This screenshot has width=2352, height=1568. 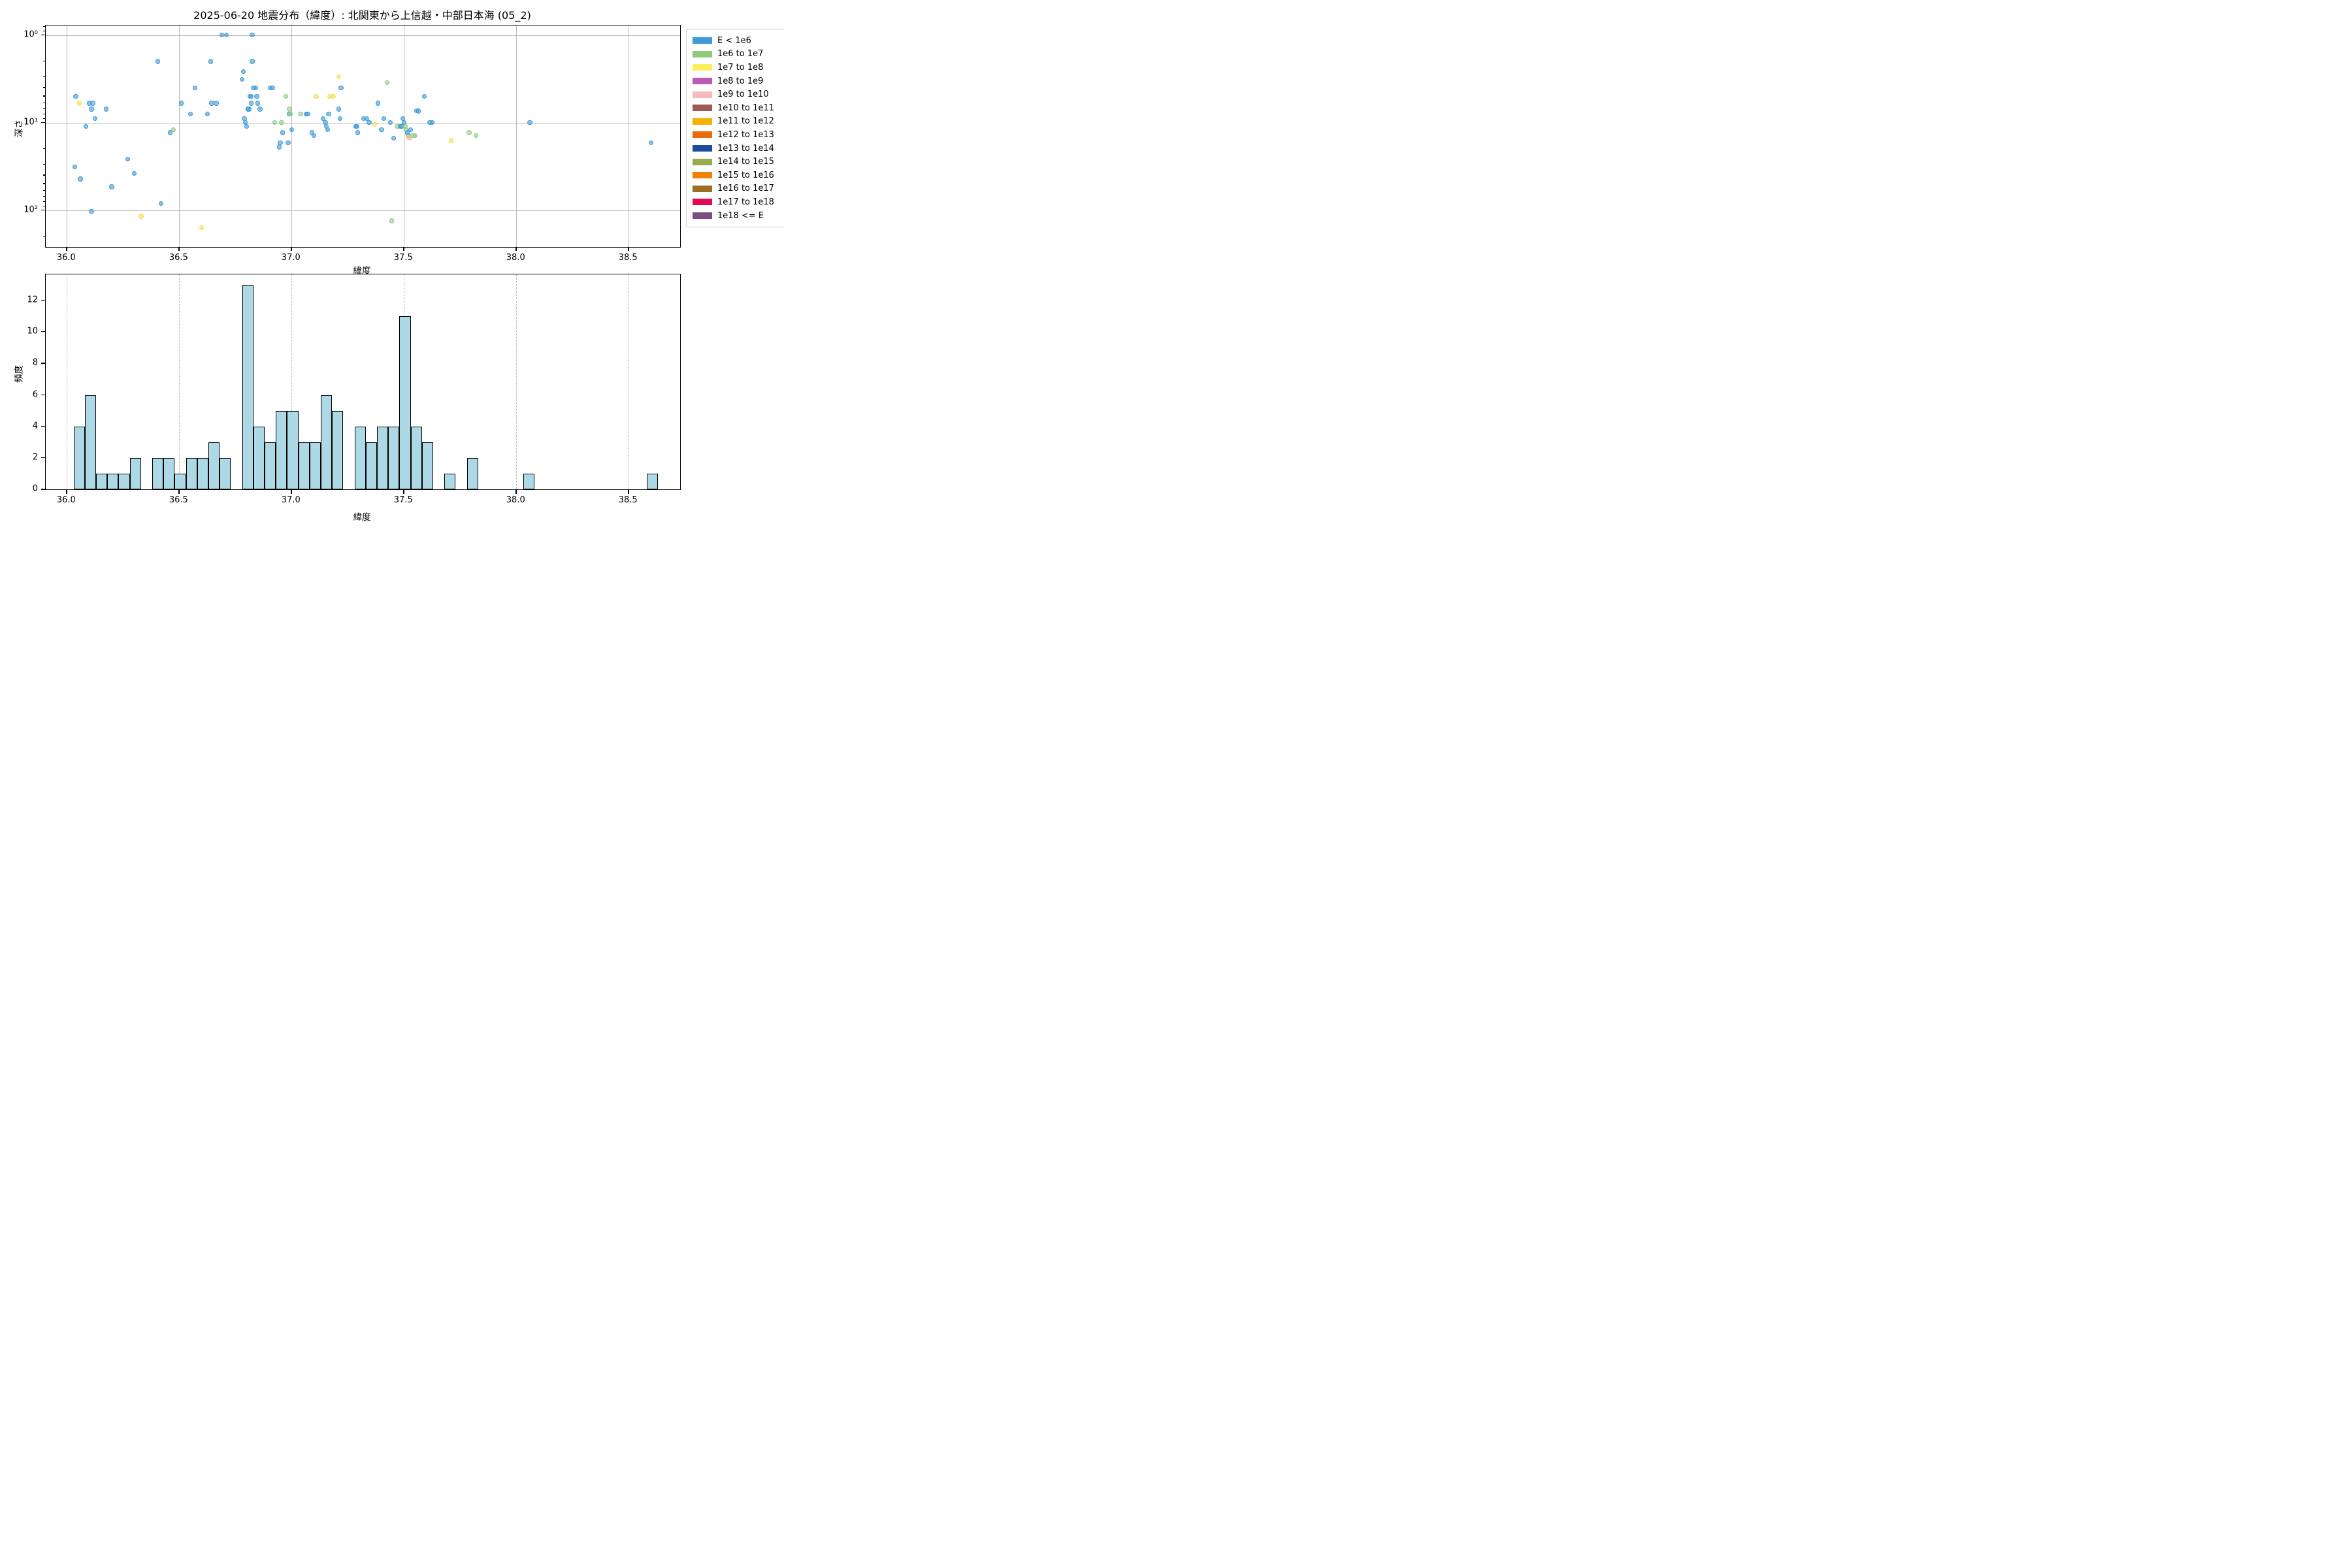 What do you see at coordinates (738, 202) in the screenshot?
I see `legend-item: 1e17 to 1e18` at bounding box center [738, 202].